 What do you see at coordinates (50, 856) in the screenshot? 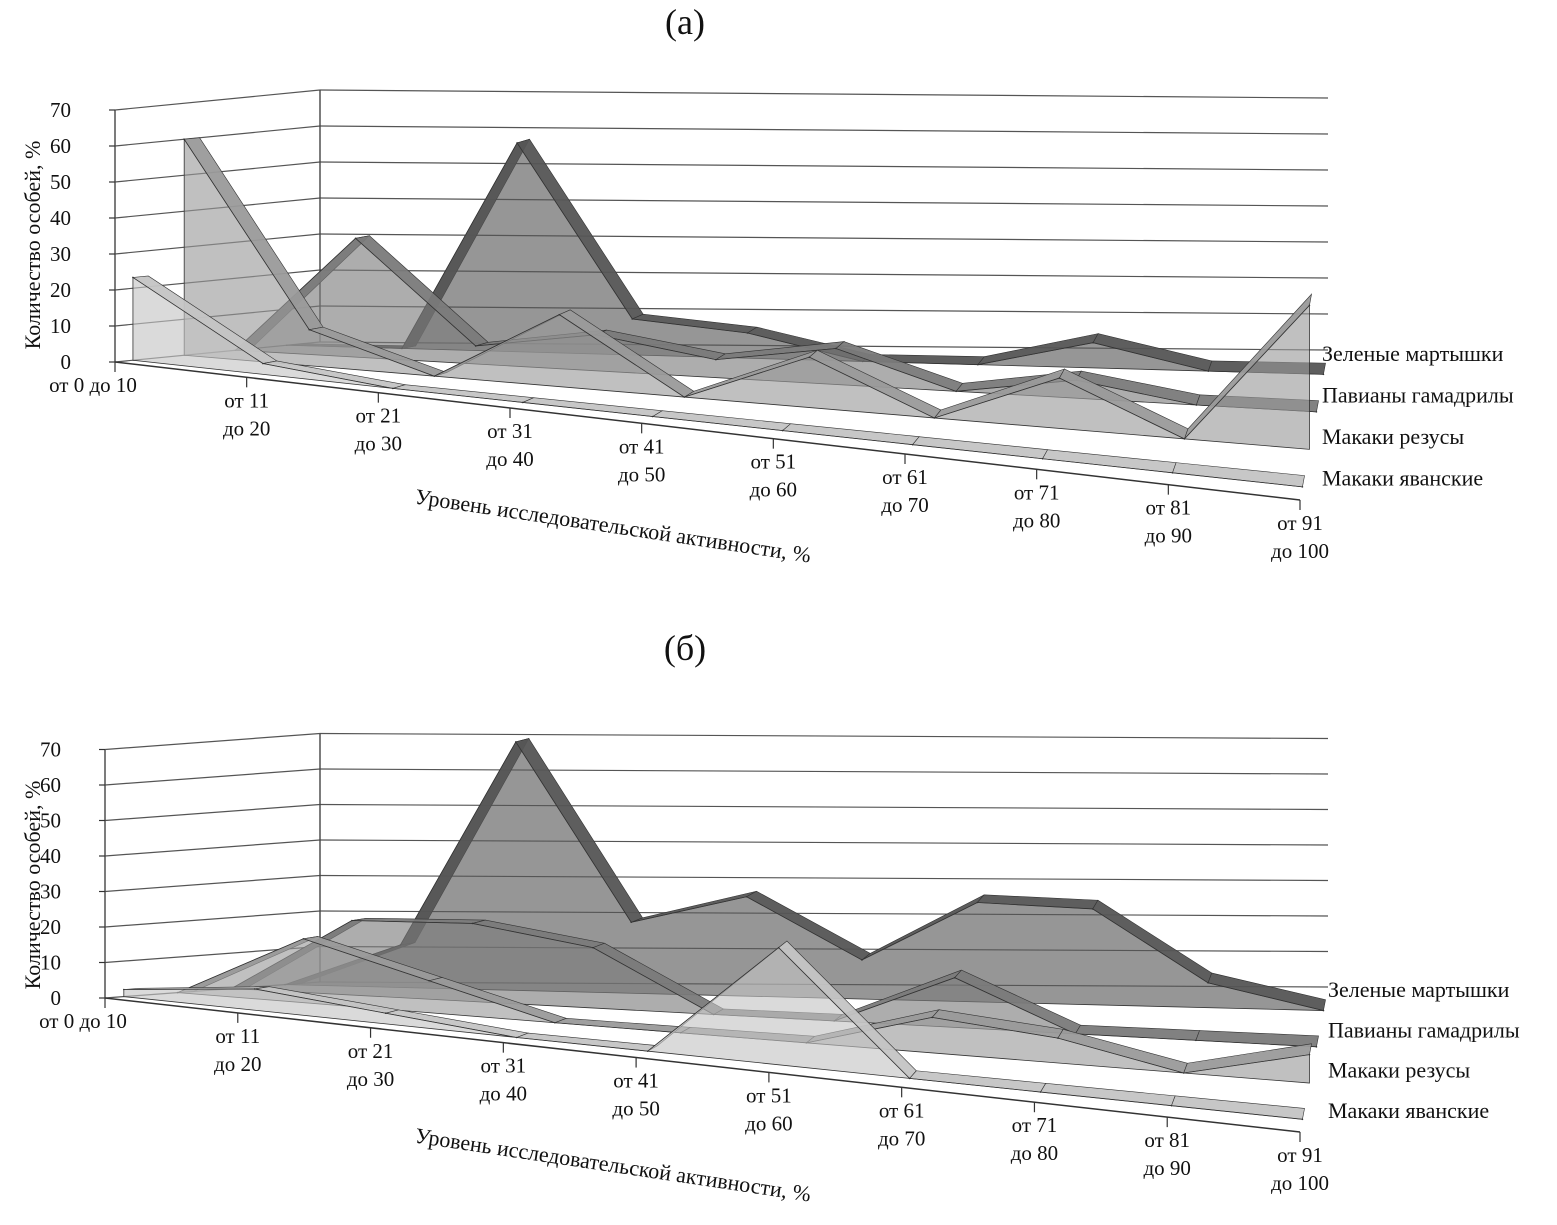
I see `y-tick-label: 40` at bounding box center [50, 856].